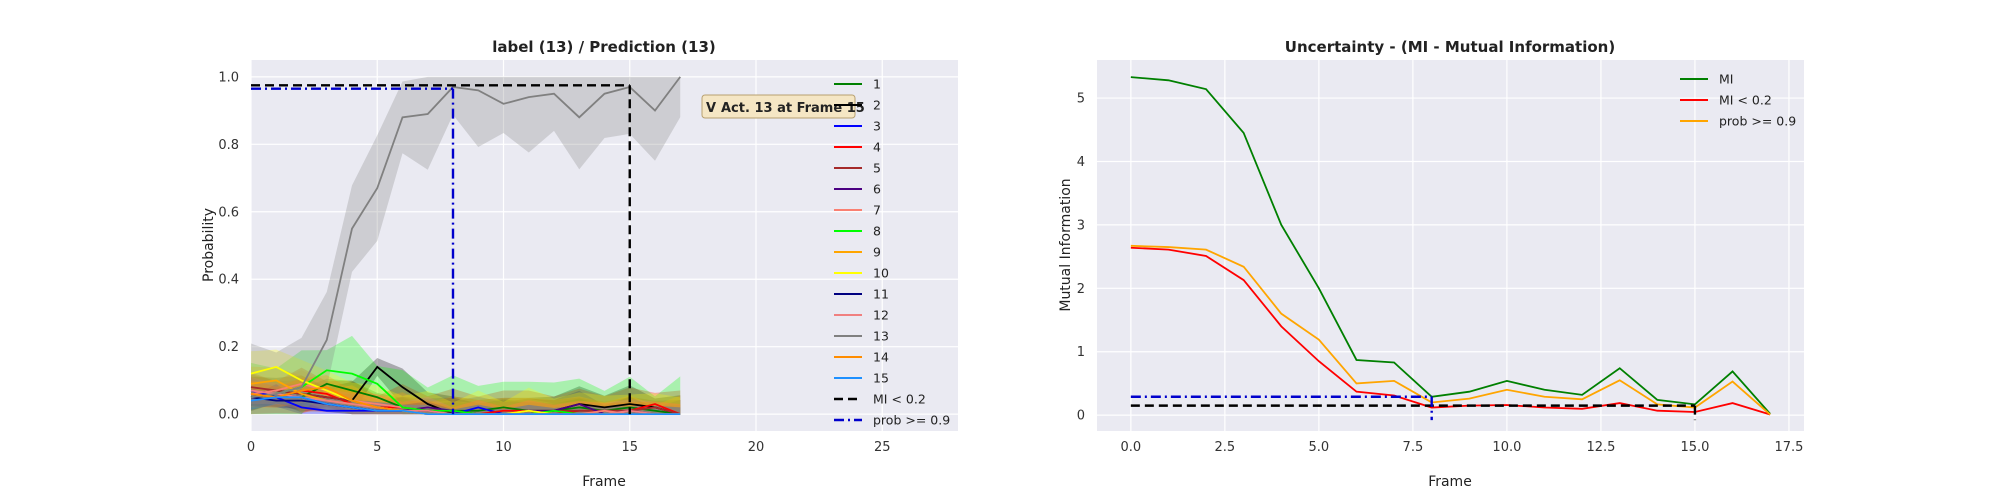 This screenshot has height=500, width=2000. Describe the element at coordinates (377, 447) in the screenshot. I see `l-x-tick-label: 5` at that location.